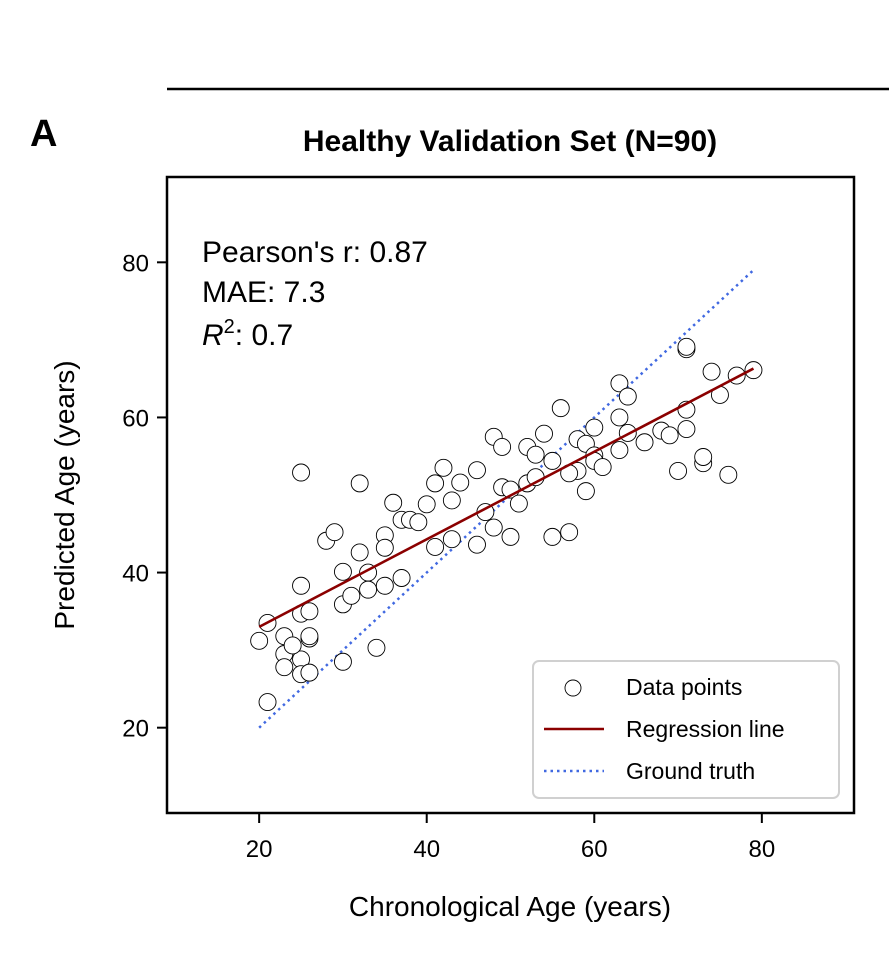 The width and height of the screenshot is (889, 955). Describe the element at coordinates (705, 729) in the screenshot. I see `legend-label-regression-line: Regression line` at that location.